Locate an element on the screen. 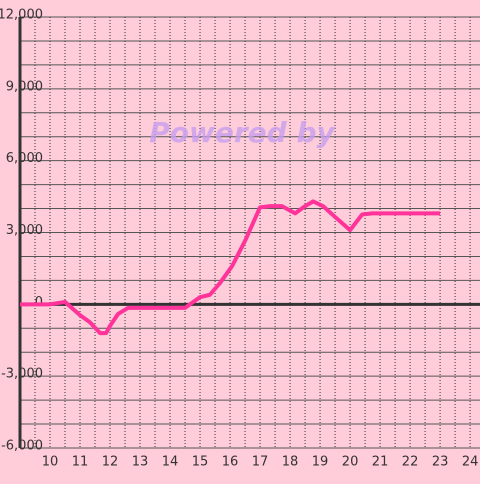 This screenshot has height=484, width=480. x-tick-label: 21 is located at coordinates (380, 462).